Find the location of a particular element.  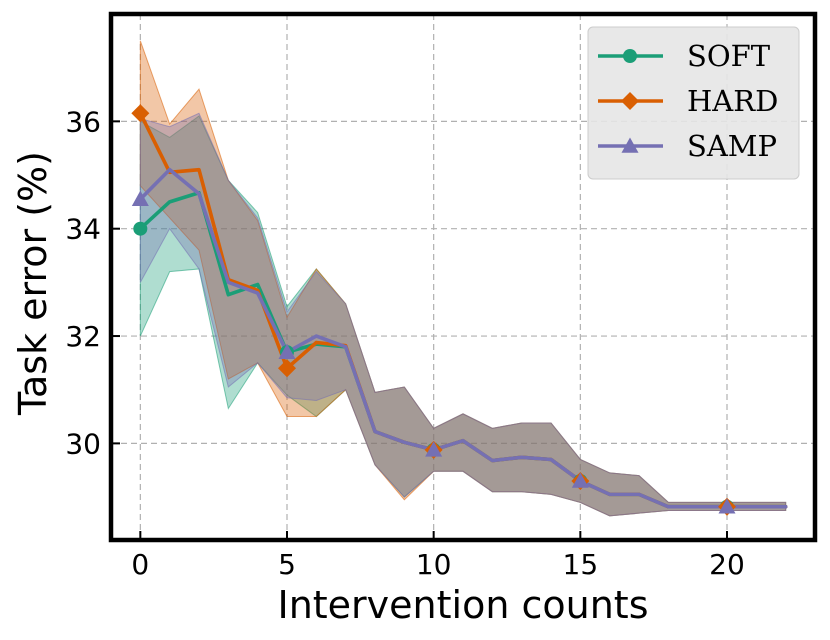

legend: SOFT HARD SAMP is located at coordinates (693, 103).